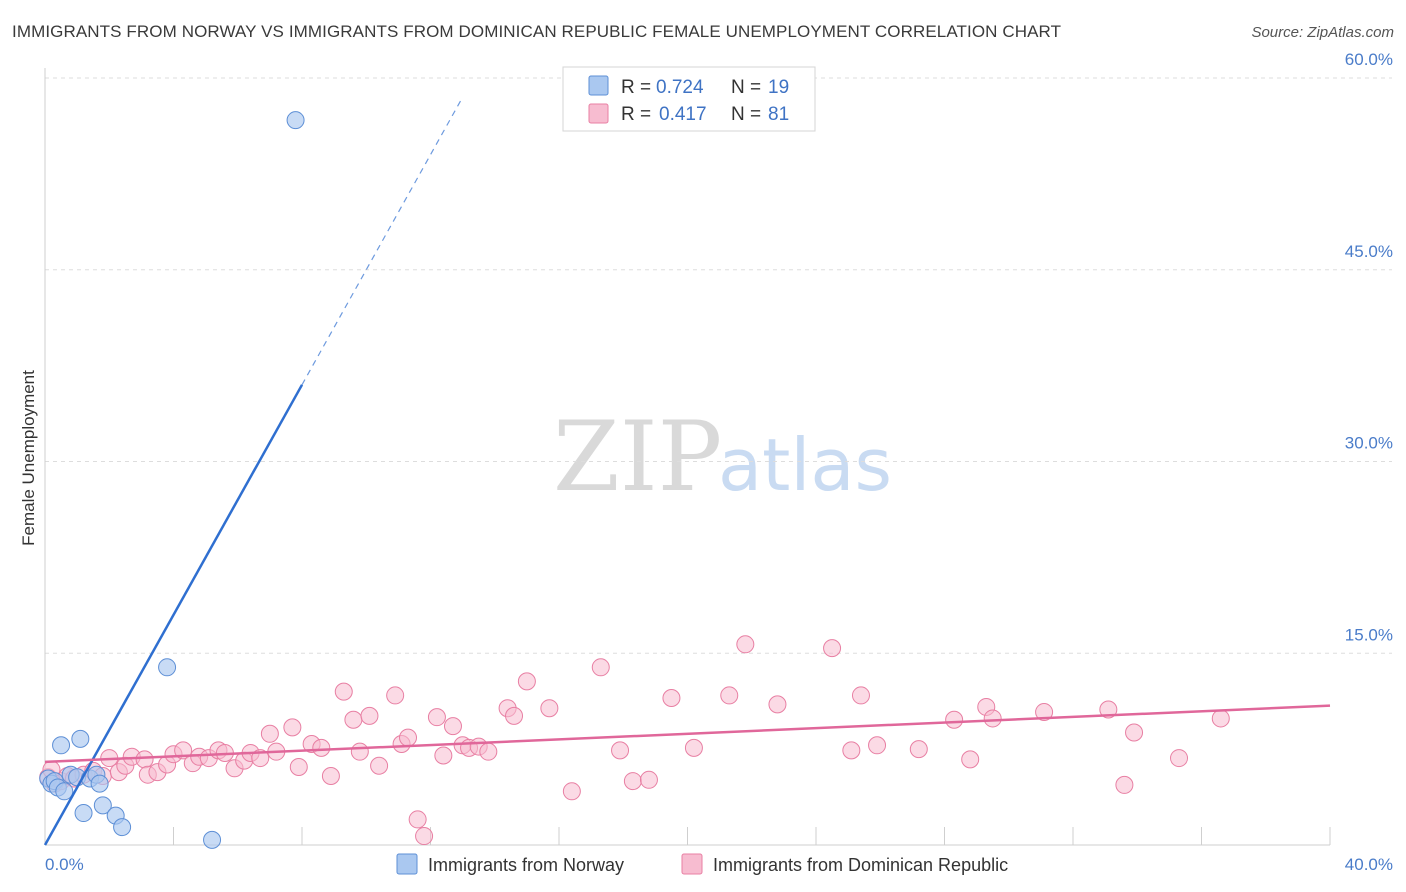 The width and height of the screenshot is (1406, 892). I want to click on y-tick-label-3: 60.0%, so click(1369, 59).